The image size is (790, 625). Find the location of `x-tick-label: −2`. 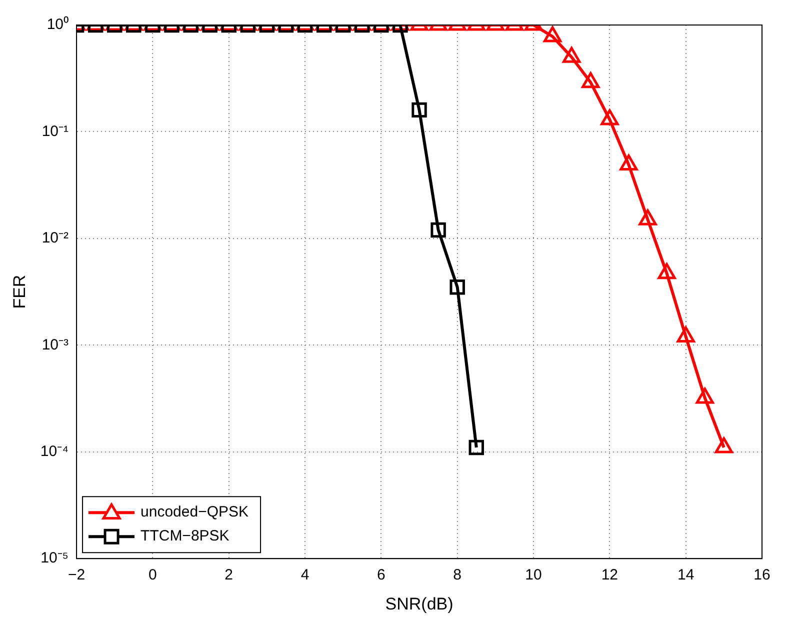

x-tick-label: −2 is located at coordinates (77, 575).